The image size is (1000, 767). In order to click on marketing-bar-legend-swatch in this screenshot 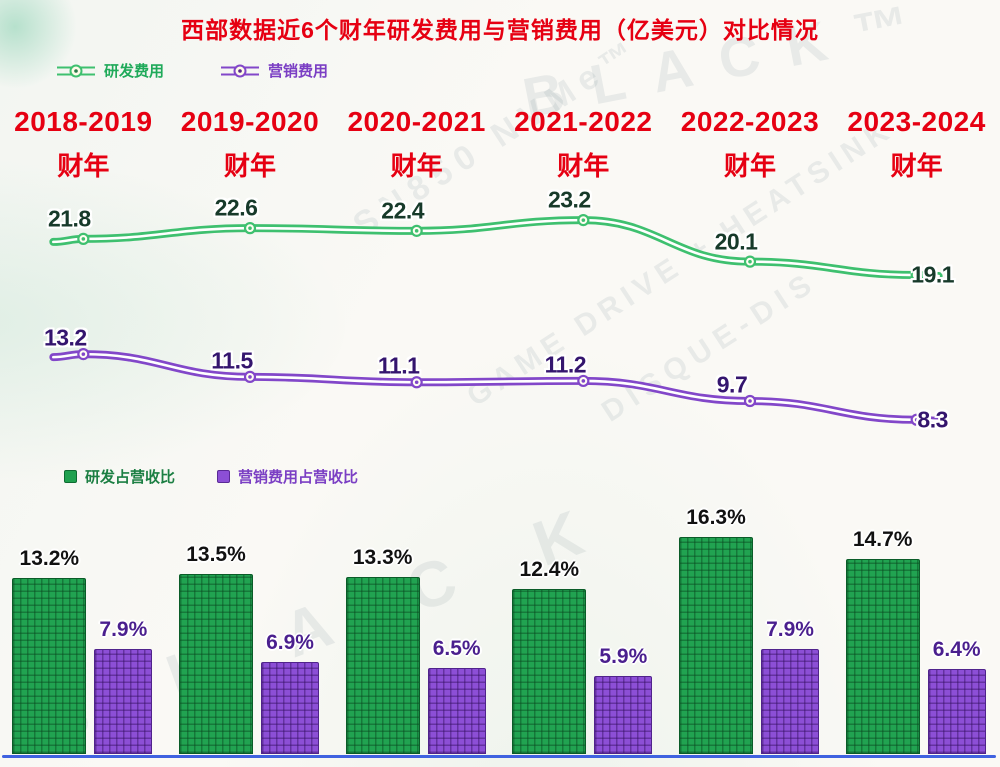, I will do `click(224, 476)`.